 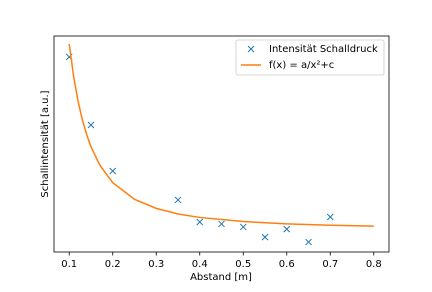 What do you see at coordinates (113, 264) in the screenshot?
I see `x-tick-label: 0.2` at bounding box center [113, 264].